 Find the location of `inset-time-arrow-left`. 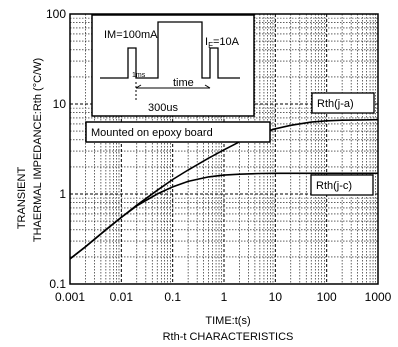

inset-time-arrow-left is located at coordinates (138, 86).